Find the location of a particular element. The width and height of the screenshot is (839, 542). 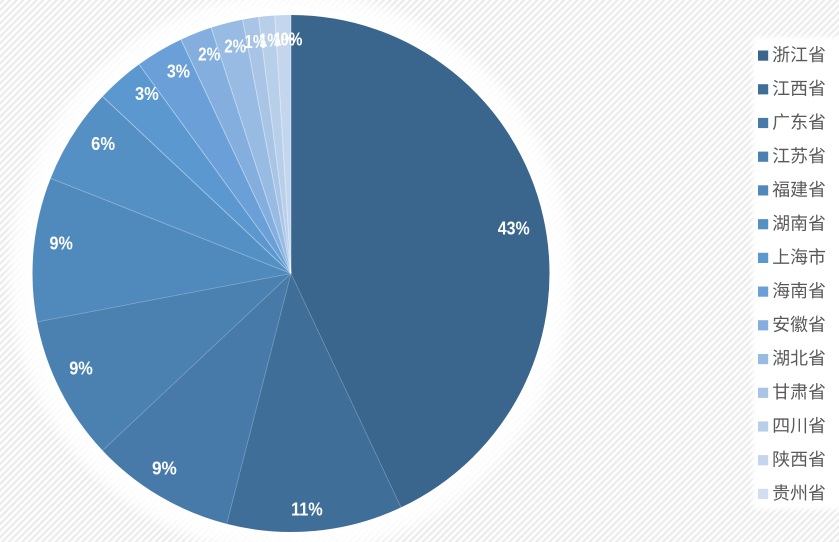

svg-text: 0% is located at coordinates (291, 38).